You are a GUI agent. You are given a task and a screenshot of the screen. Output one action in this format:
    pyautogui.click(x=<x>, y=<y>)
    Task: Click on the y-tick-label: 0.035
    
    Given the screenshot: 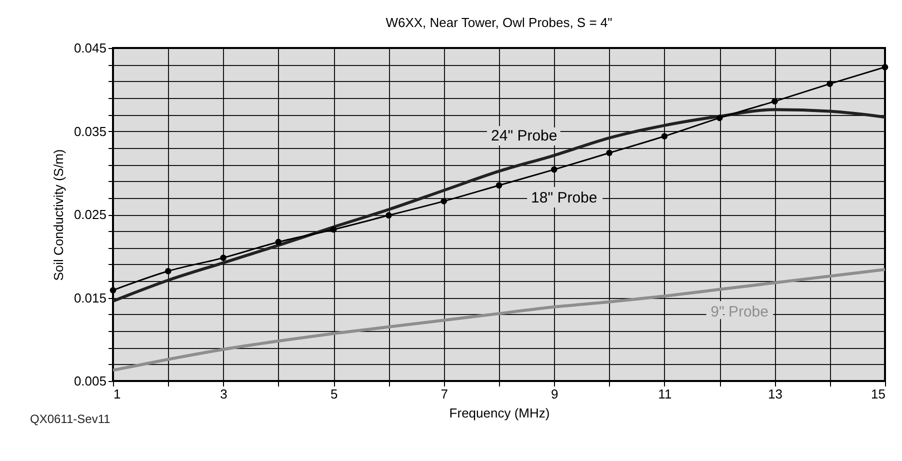 What is the action you would take?
    pyautogui.click(x=90, y=131)
    